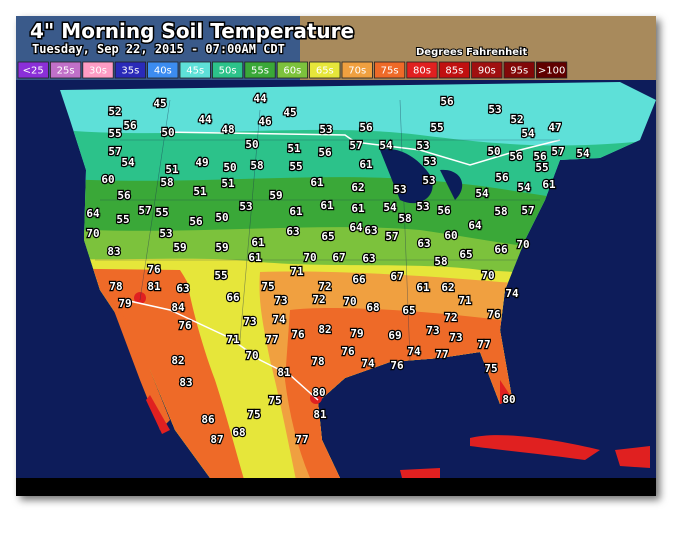 This screenshot has width=692, height=536. Describe the element at coordinates (192, 31) in the screenshot. I see `title: 4" Morning Soil Temperature` at that location.